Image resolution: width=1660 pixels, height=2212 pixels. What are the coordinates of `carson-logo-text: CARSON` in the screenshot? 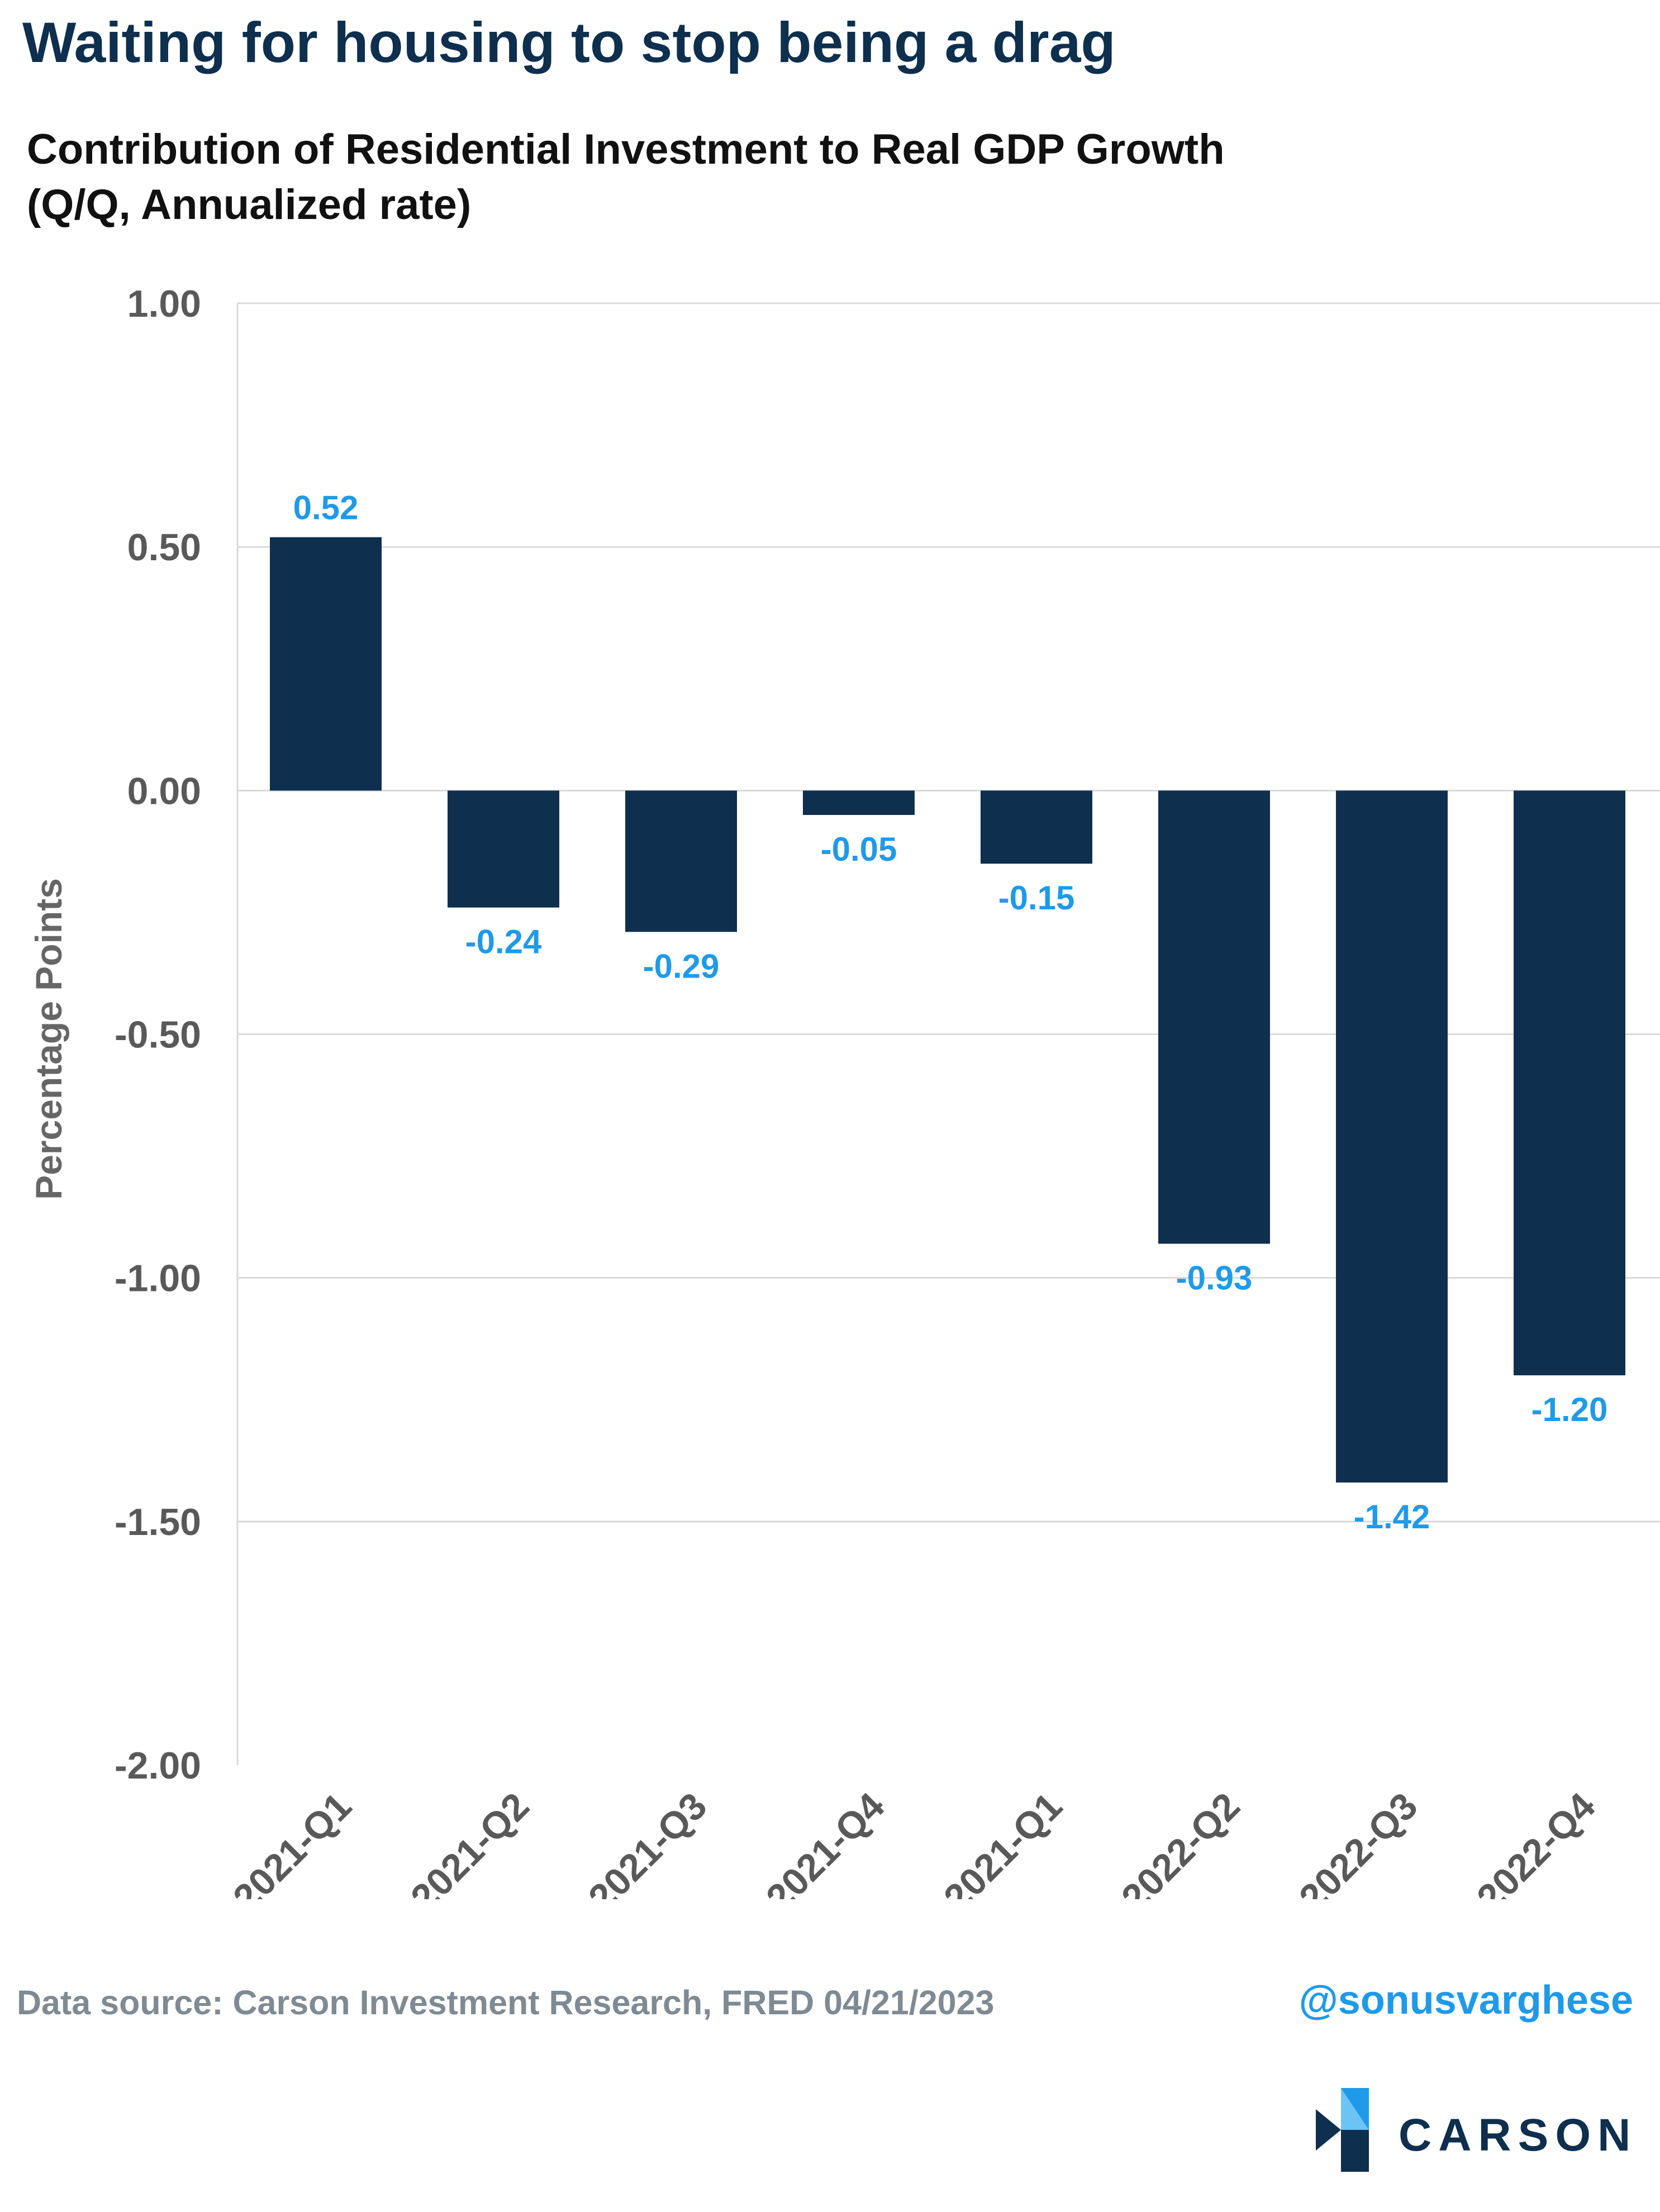 It's located at (1518, 2136).